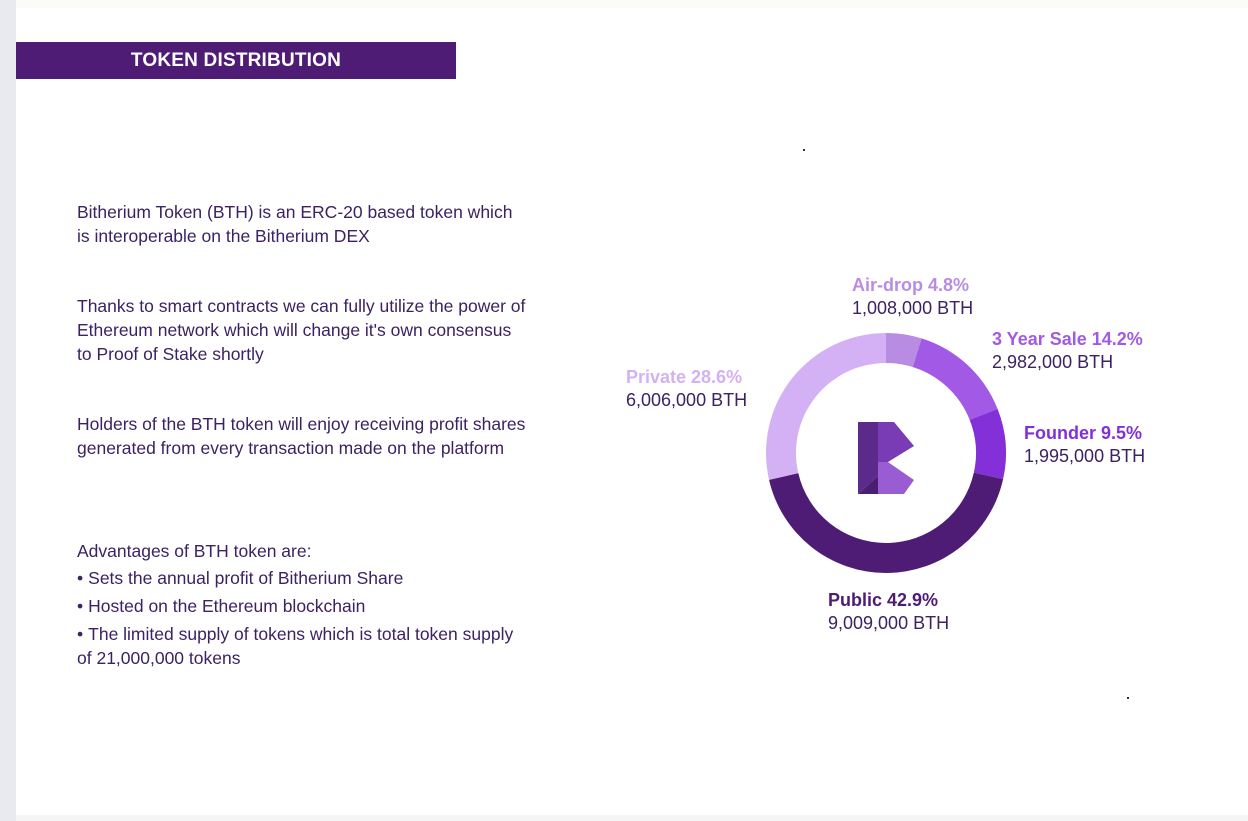  I want to click on donut-slice-air-drop, so click(904, 350).